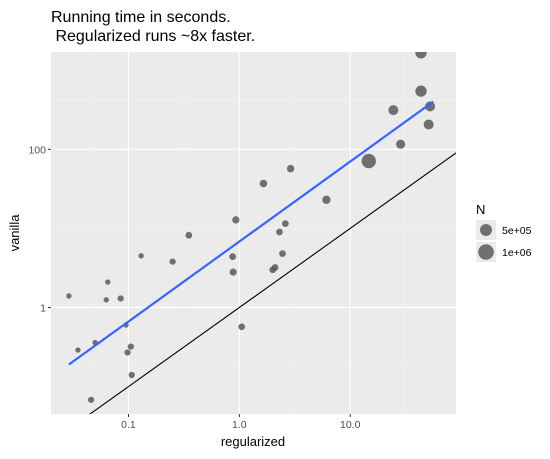  Describe the element at coordinates (350, 425) in the screenshot. I see `x-tick-label-2: 10.0` at that location.